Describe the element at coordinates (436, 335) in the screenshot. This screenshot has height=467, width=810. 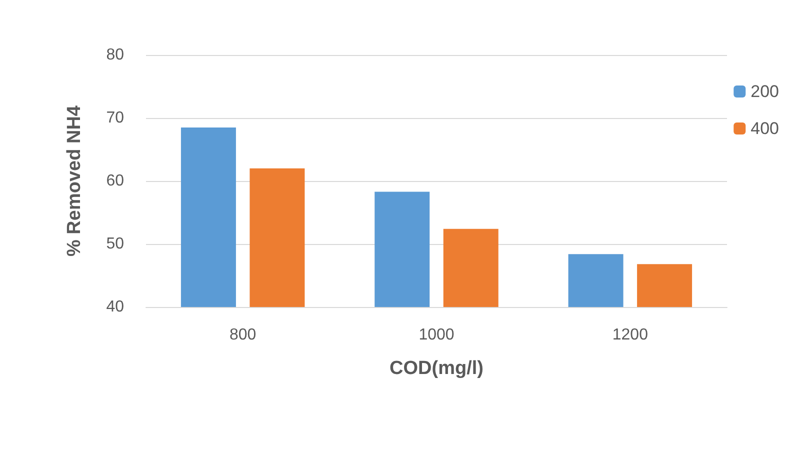
I see `x-tick-label: 1000` at that location.